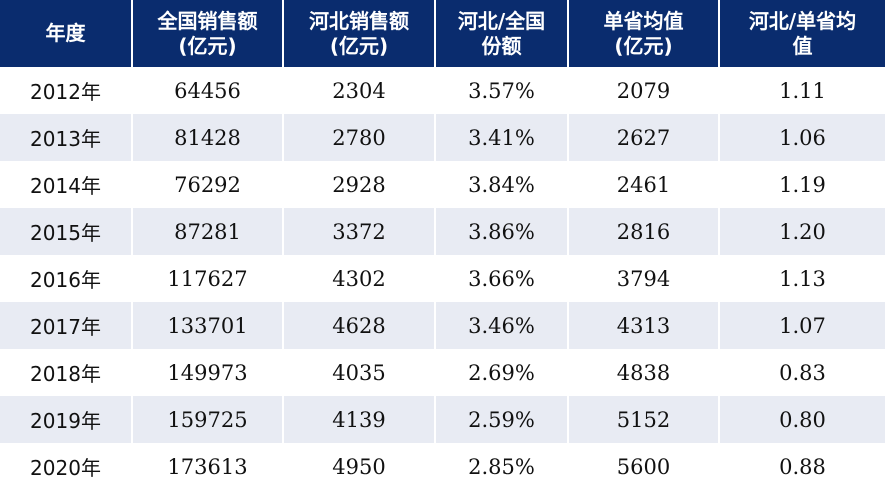  I want to click on table-row: 2014年 76292 2928 3.84% 2461 1.19, so click(442, 184).